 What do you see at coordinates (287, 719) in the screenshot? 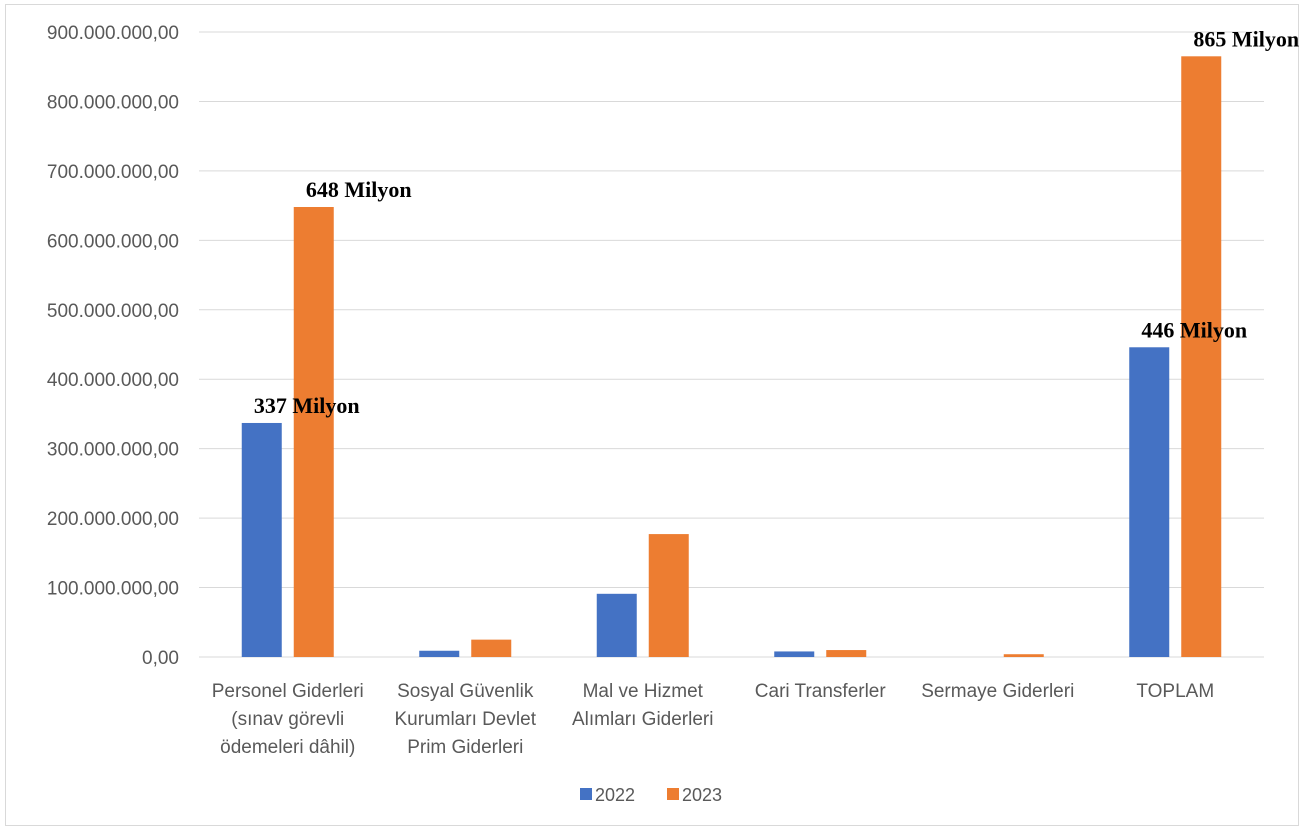
I see `x-category-label: (sınav görevli` at bounding box center [287, 719].